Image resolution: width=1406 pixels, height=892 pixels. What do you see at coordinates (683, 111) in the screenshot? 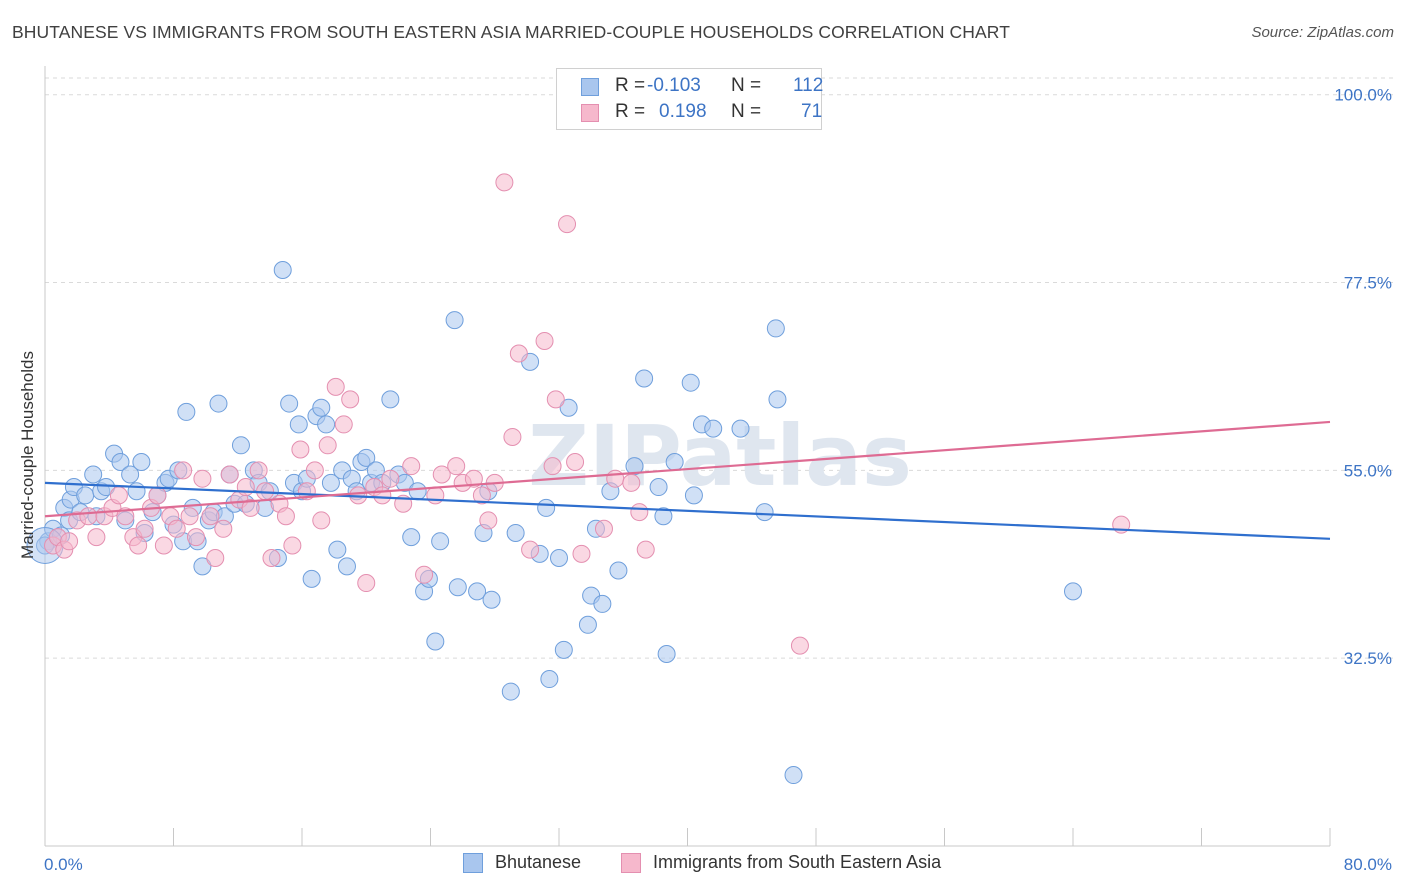
I see `legend-r-value: 0.198` at bounding box center [683, 111].